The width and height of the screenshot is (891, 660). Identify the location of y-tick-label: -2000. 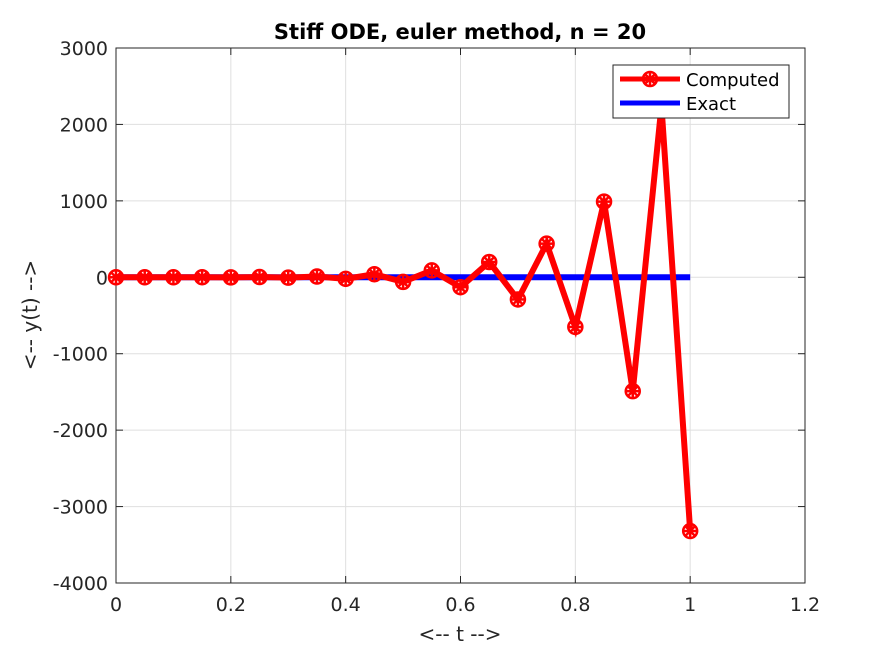
(80, 431).